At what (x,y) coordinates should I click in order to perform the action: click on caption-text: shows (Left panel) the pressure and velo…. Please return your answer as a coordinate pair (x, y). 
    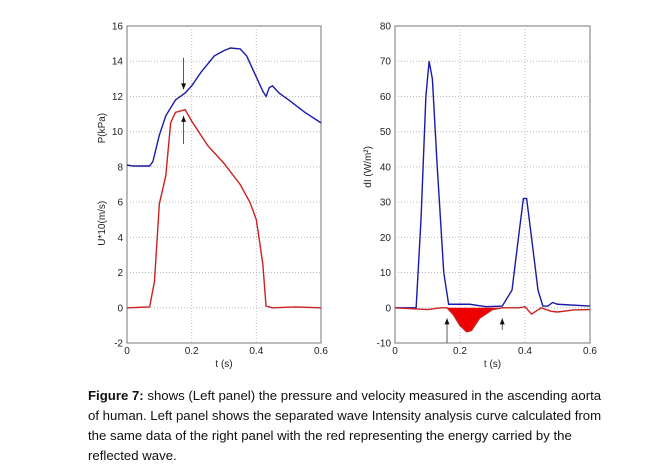
    Looking at the image, I should click on (345, 425).